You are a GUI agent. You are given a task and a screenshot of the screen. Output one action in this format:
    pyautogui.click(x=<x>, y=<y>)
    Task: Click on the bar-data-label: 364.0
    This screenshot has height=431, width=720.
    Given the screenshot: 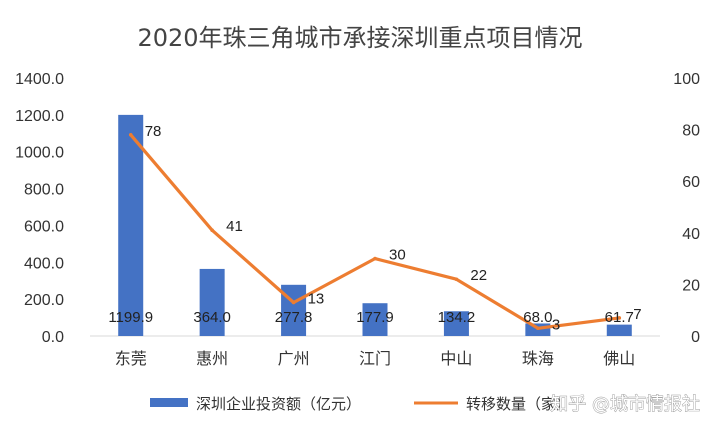 What is the action you would take?
    pyautogui.click(x=212, y=317)
    